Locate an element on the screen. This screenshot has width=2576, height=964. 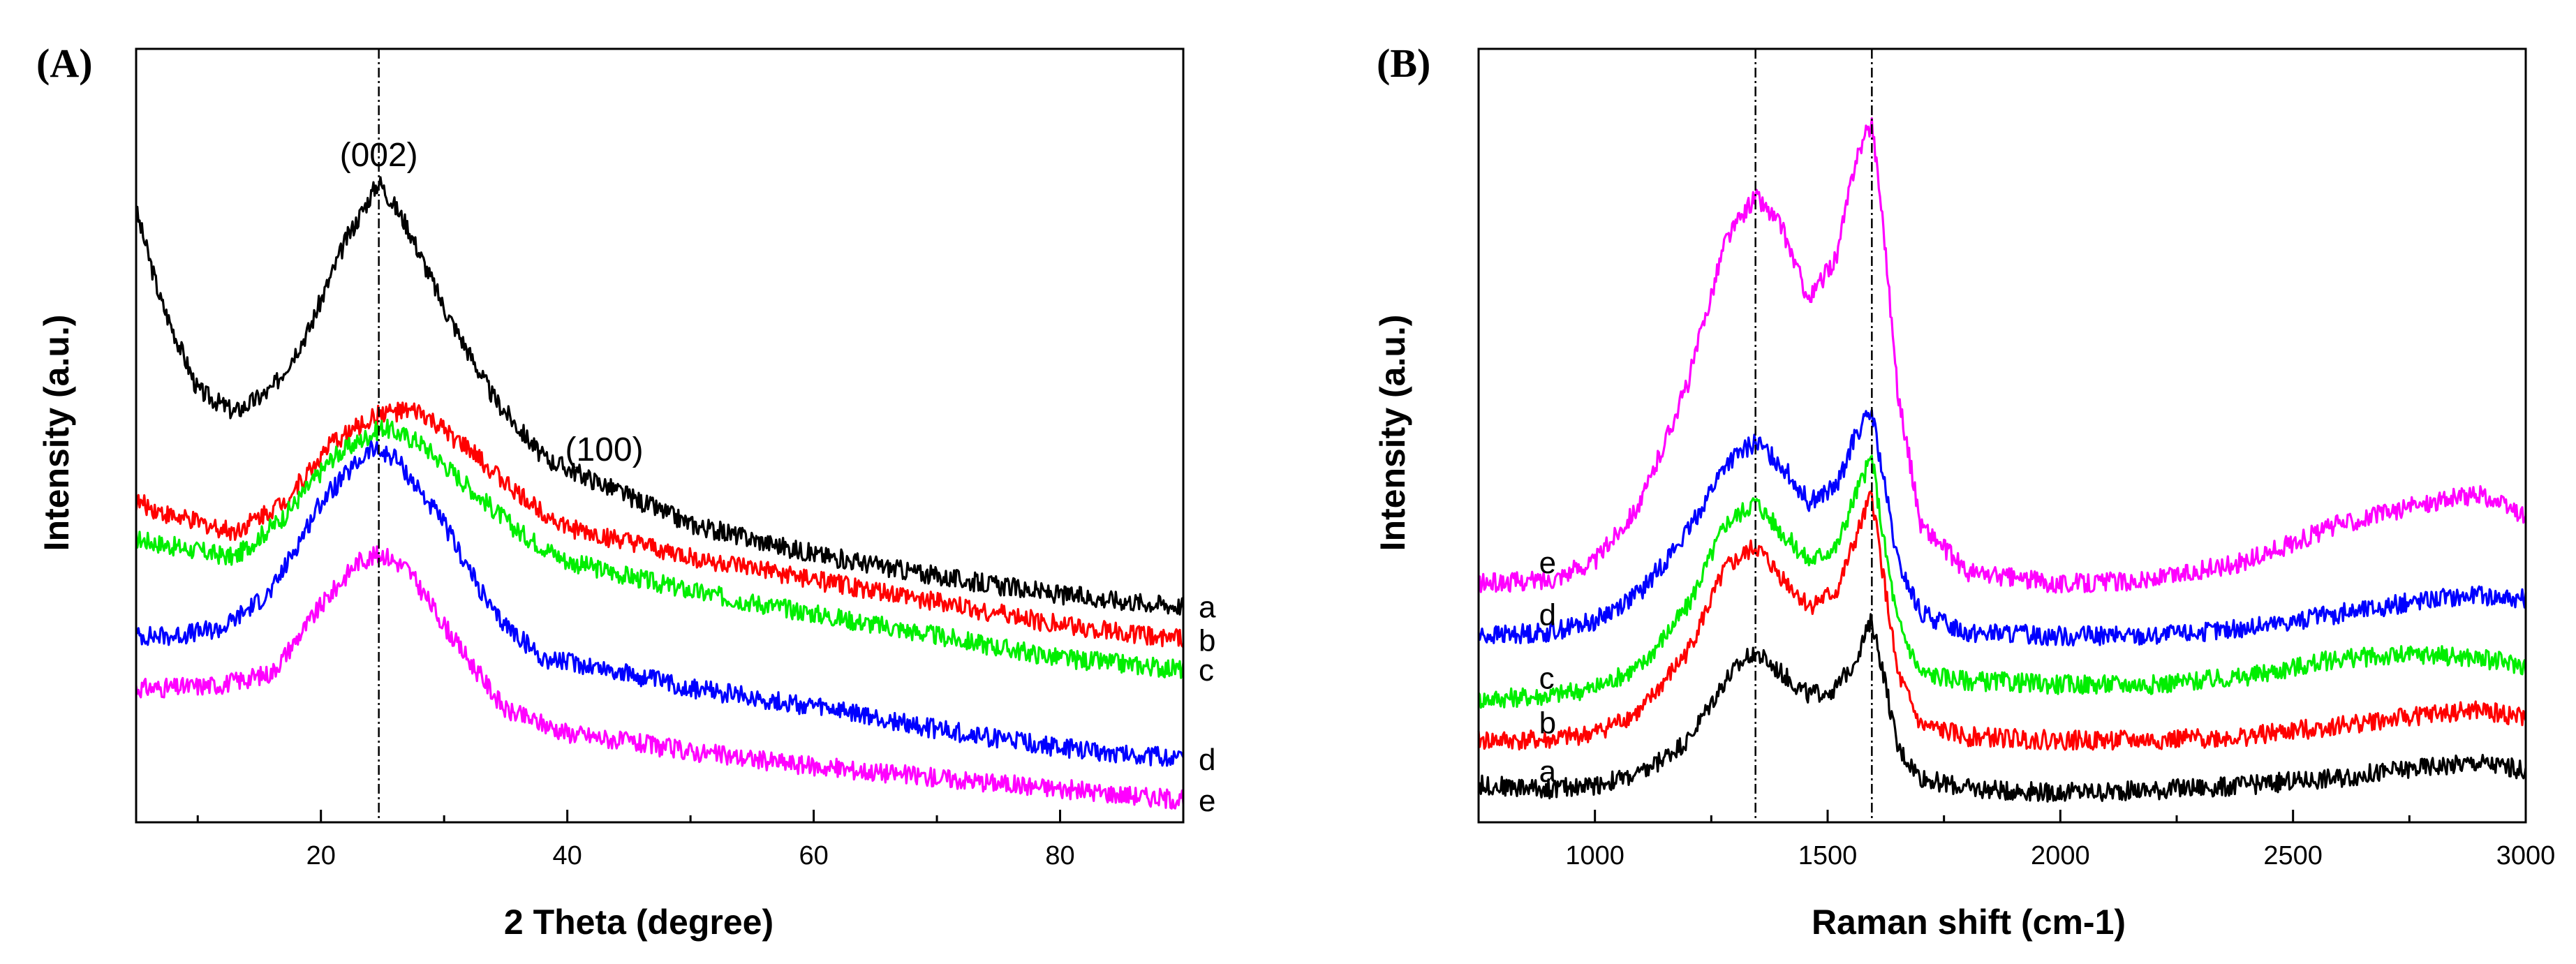
panel-a-x-tick-label: 60 is located at coordinates (813, 855).